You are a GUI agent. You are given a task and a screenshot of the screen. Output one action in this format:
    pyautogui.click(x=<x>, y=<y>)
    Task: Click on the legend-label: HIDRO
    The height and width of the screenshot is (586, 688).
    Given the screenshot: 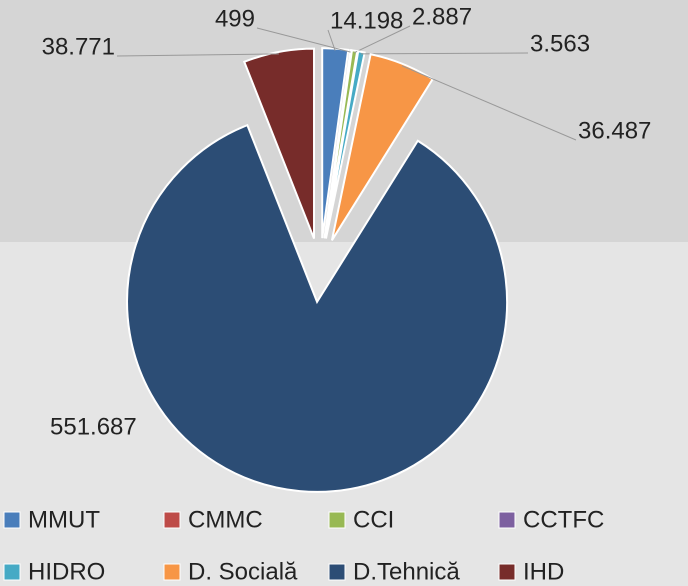 What is the action you would take?
    pyautogui.click(x=66, y=571)
    